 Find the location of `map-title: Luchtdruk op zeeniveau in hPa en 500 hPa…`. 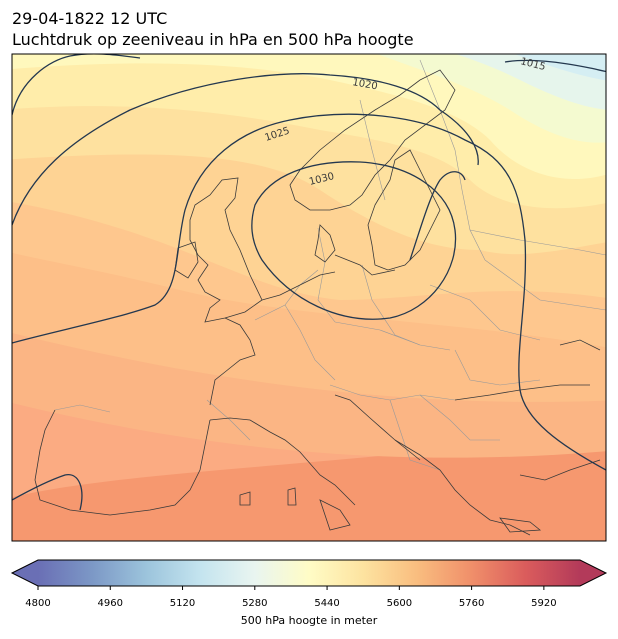

map-title: Luchtdruk op zeeniveau in hPa en 500 hPa… is located at coordinates (213, 39).